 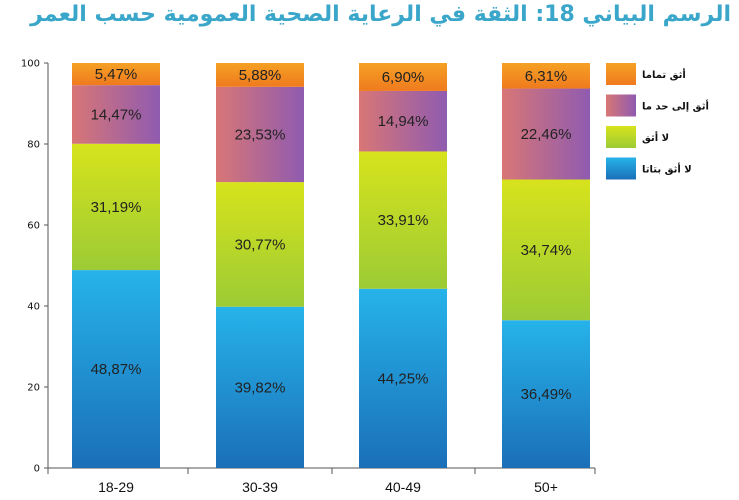 What do you see at coordinates (546, 487) in the screenshot?
I see `x-tick-label: 50+` at bounding box center [546, 487].